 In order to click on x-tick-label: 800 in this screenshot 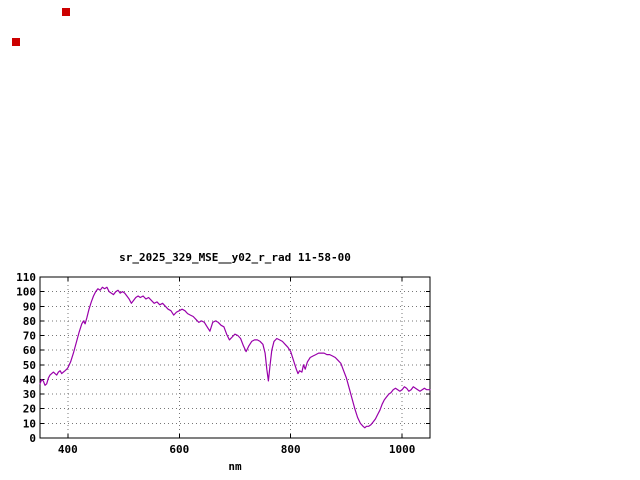, I will do `click(291, 449)`.